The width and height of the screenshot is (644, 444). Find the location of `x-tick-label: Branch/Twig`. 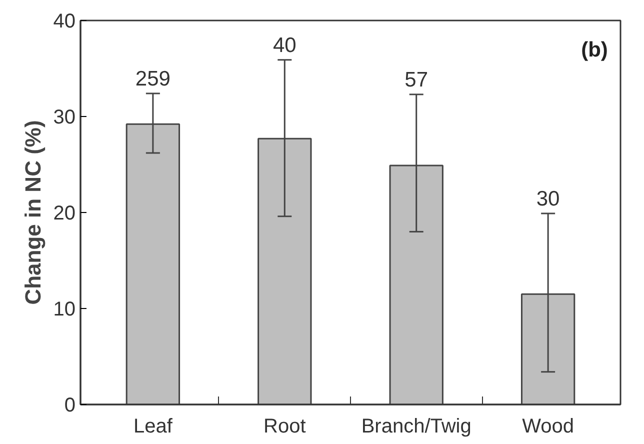

x-tick-label: Branch/Twig is located at coordinates (416, 427).